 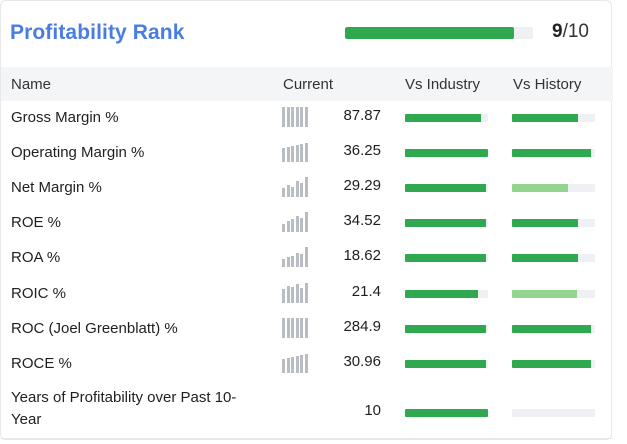 What do you see at coordinates (362, 115) in the screenshot?
I see `current-value: 87.87` at bounding box center [362, 115].